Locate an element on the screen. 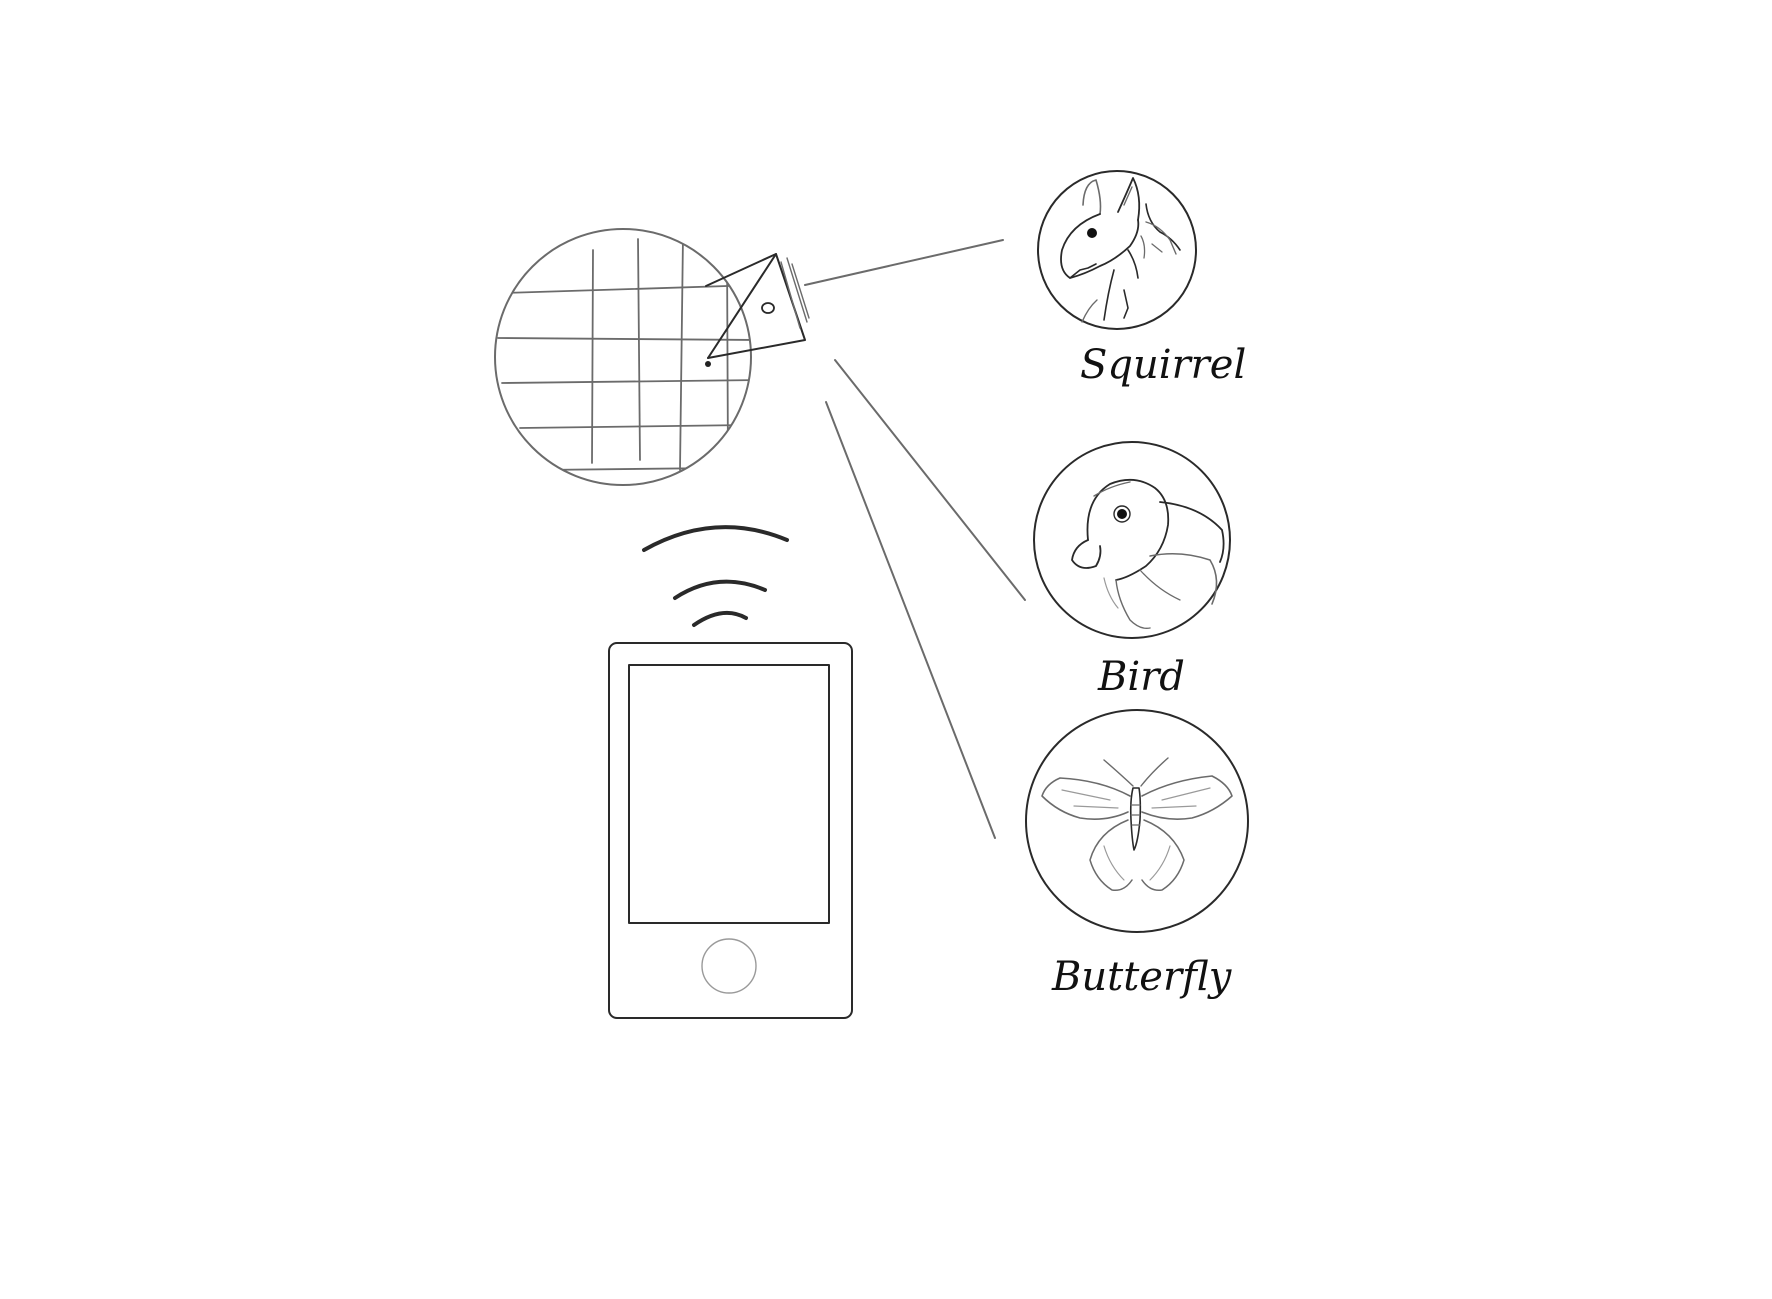 The height and width of the screenshot is (1299, 1772). bird-icon is located at coordinates (1132, 540).